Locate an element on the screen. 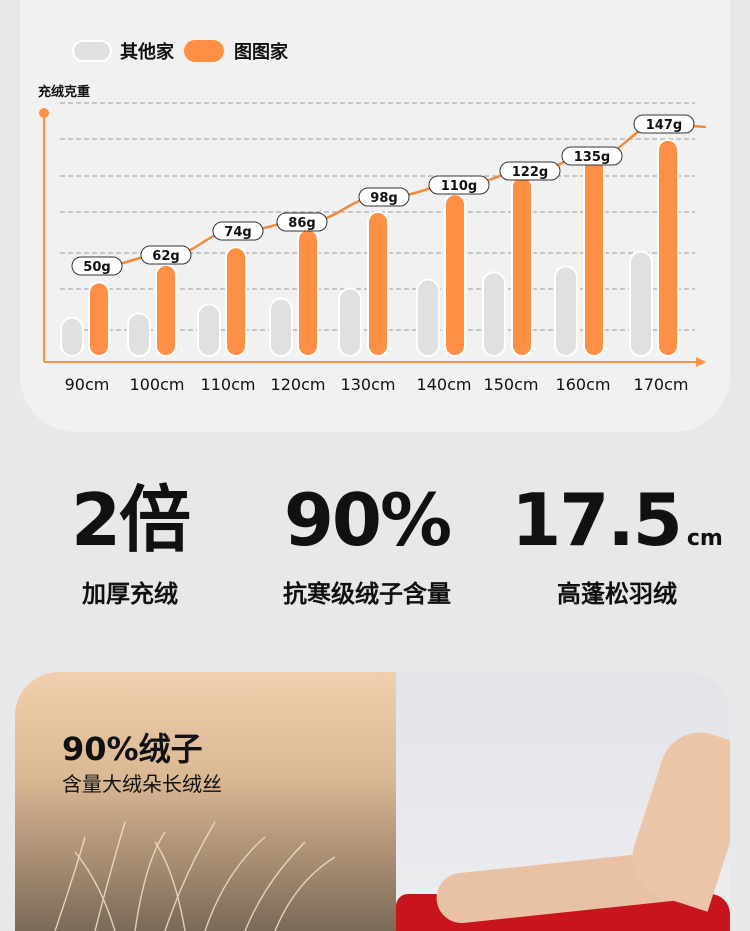 The image size is (750, 931). x-tick-label: 90cm is located at coordinates (87, 384).